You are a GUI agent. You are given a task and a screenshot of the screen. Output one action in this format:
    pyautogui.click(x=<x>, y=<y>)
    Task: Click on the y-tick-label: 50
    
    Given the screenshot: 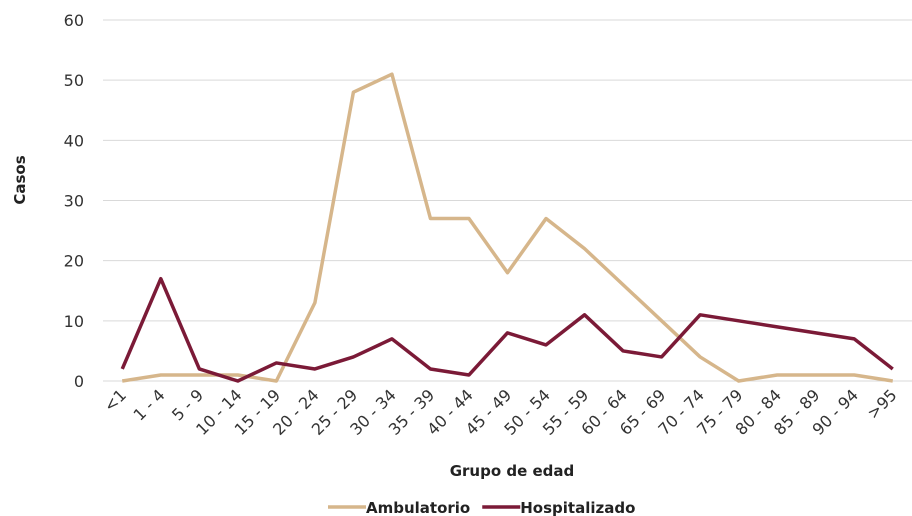 What is the action you would take?
    pyautogui.click(x=74, y=80)
    